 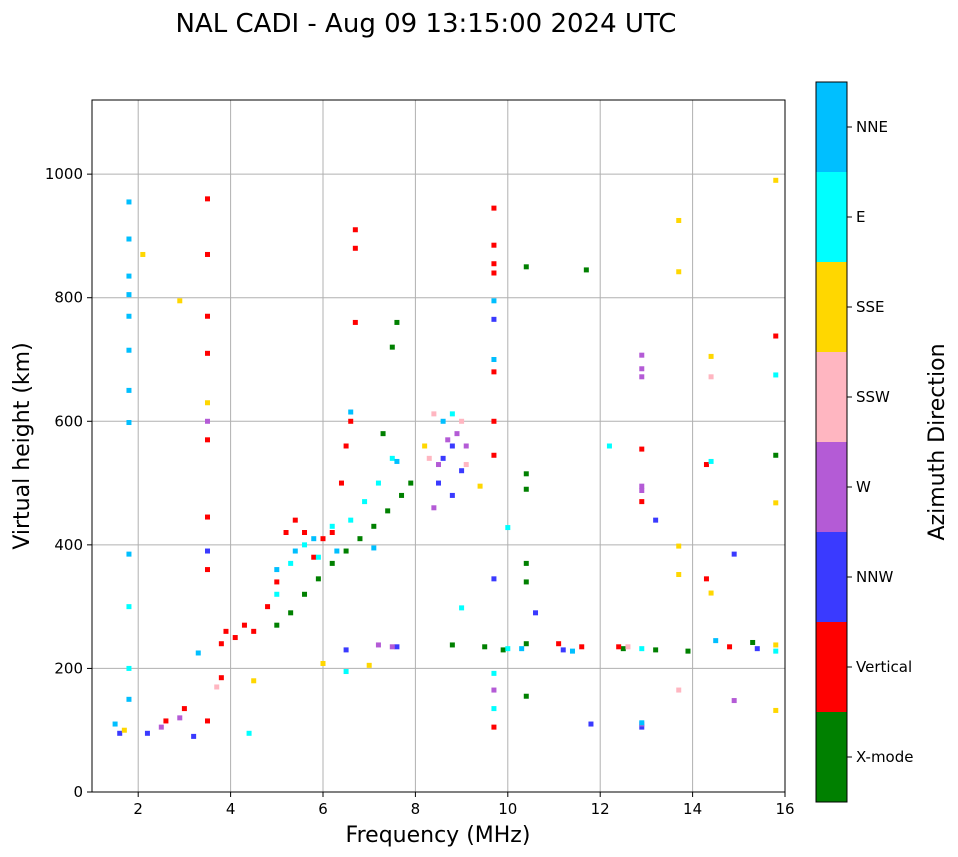 I want to click on colorbar-tick-label: SSE, so click(x=870, y=307).